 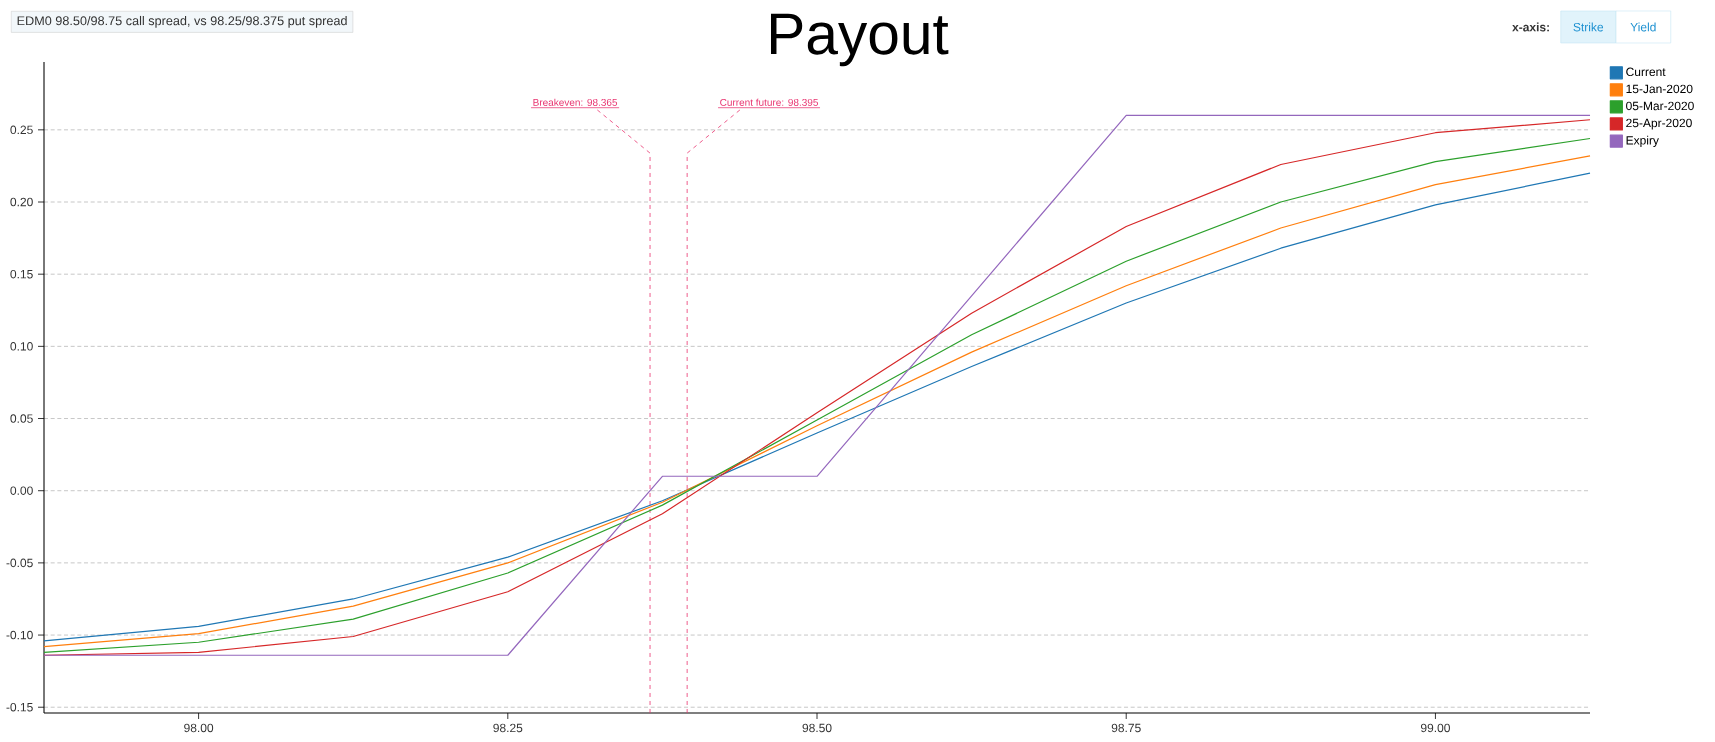 I want to click on legend-label: 25-Apr-2020, so click(x=1659, y=124).